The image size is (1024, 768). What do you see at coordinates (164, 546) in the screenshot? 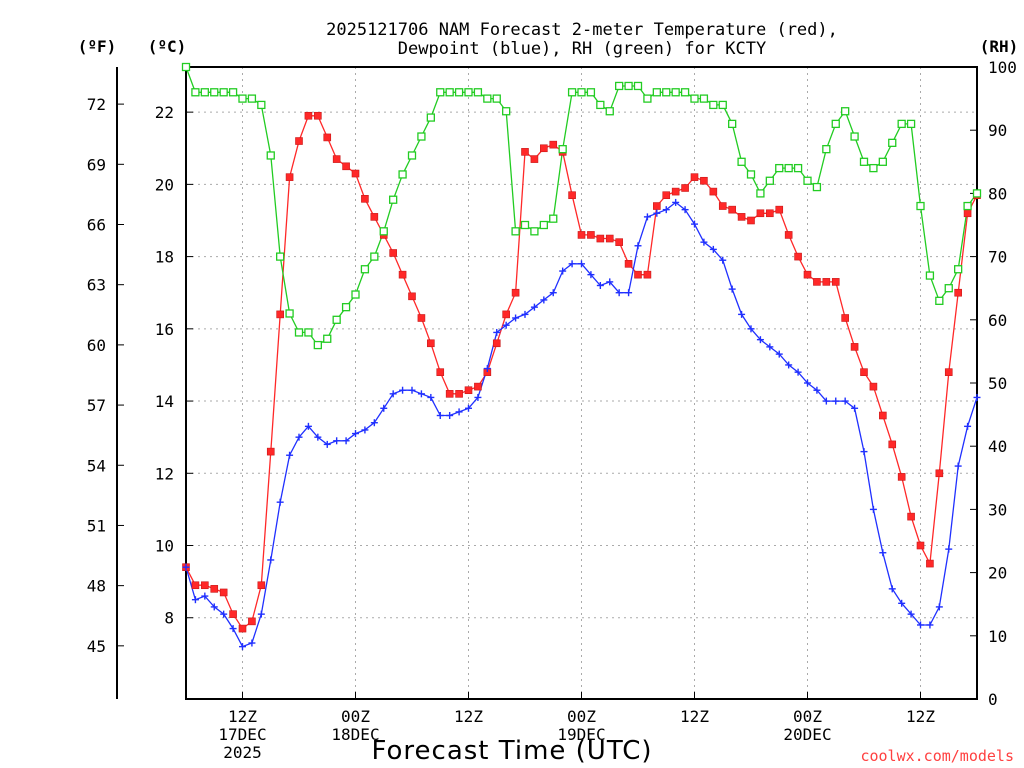
I see `celsius-tick-label: 10` at bounding box center [164, 546].